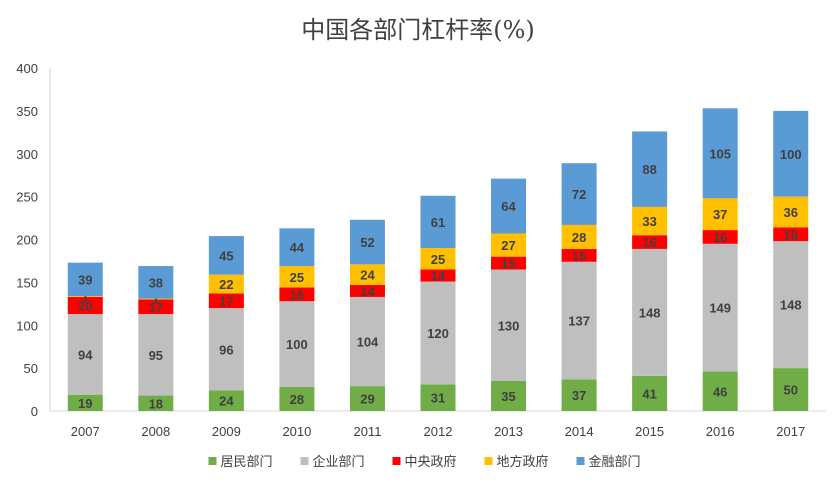 The width and height of the screenshot is (837, 485). I want to click on data-label: 50, so click(790, 390).